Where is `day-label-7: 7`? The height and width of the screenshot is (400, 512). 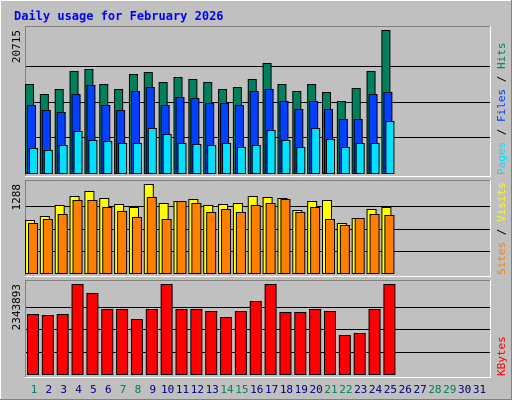 day-label-7: 7 is located at coordinates (123, 389).